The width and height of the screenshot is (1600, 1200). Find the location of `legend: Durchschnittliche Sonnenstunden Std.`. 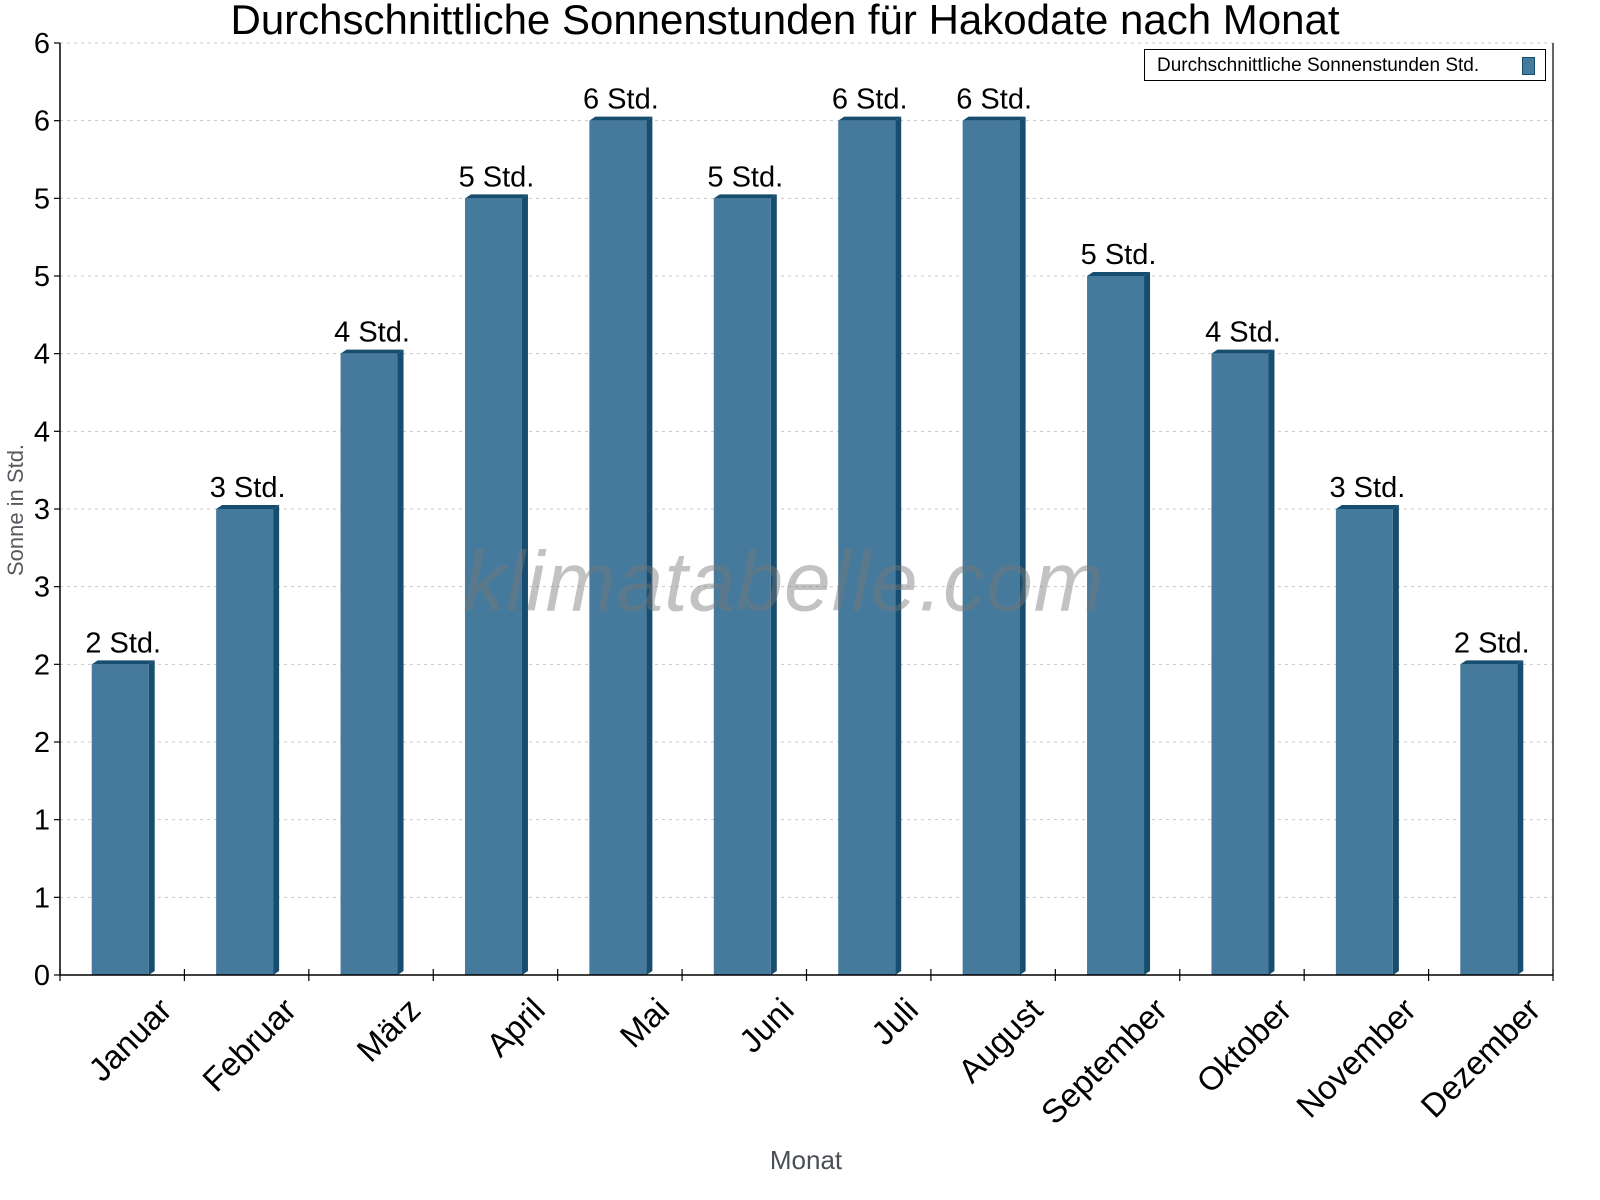

legend: Durchschnittliche Sonnenstunden Std. is located at coordinates (1345, 65).